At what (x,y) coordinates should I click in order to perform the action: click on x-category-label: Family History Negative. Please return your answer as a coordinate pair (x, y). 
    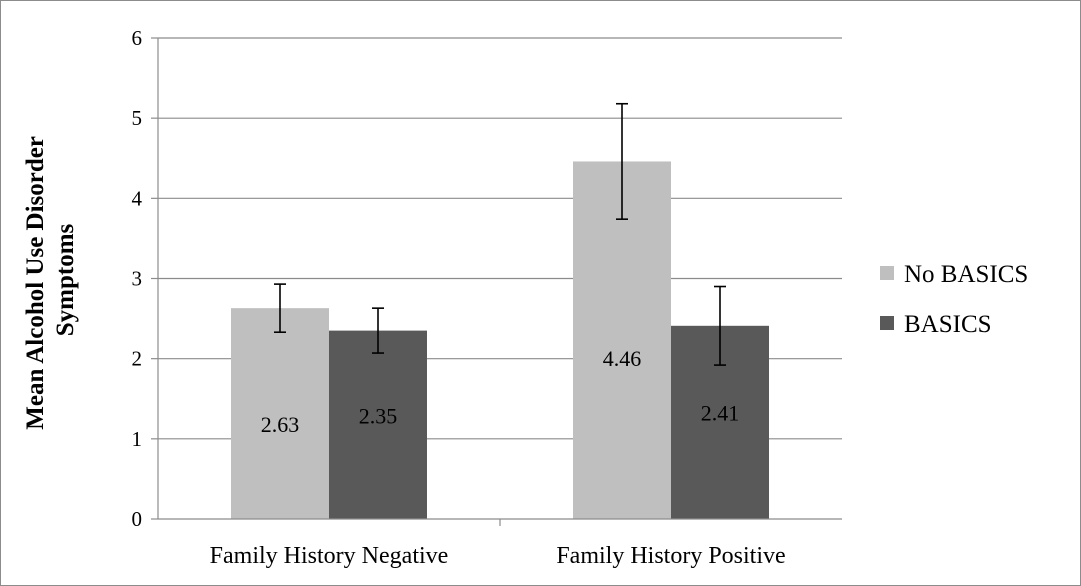
    Looking at the image, I should click on (329, 556).